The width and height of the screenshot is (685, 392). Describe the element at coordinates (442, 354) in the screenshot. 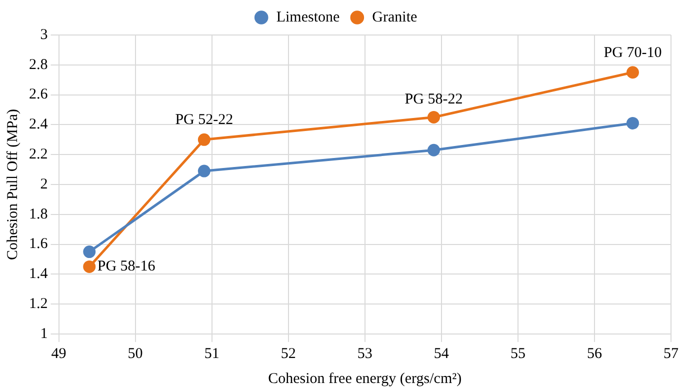

I see `x-tick-label: 54` at that location.